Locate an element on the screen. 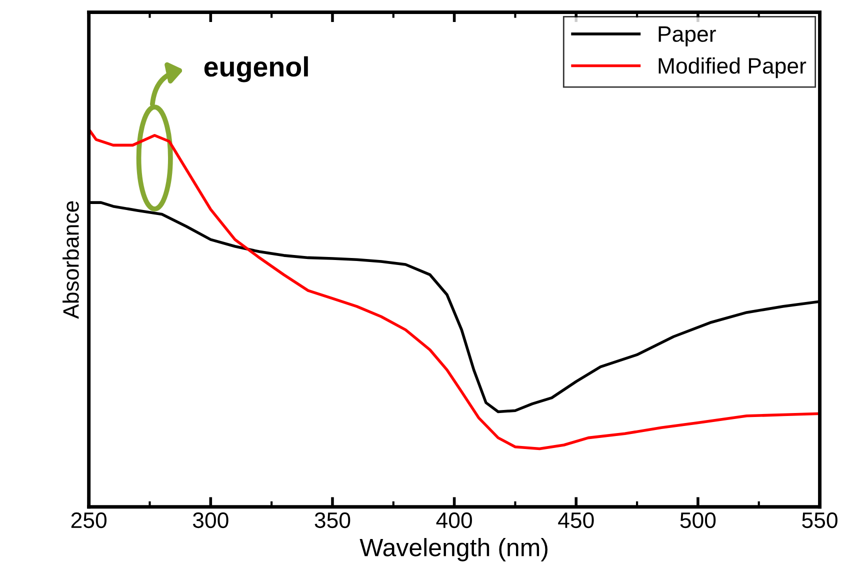  legend-label: Modified Paper is located at coordinates (732, 67).